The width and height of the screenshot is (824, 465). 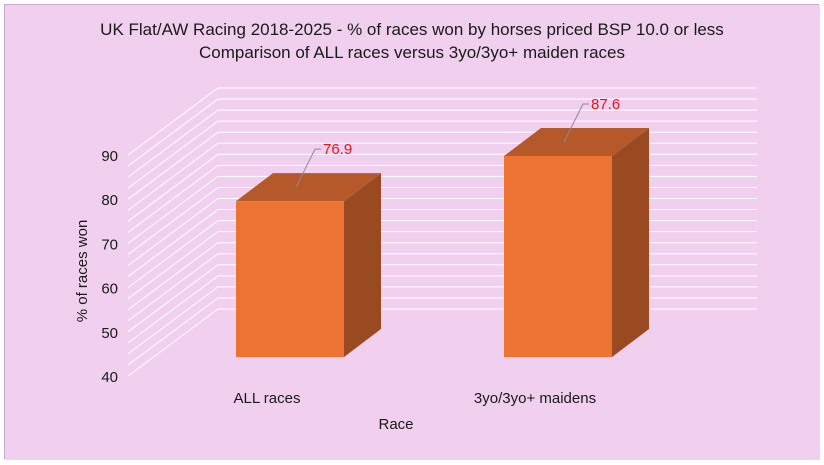 What do you see at coordinates (457, 142) in the screenshot?
I see `data-label-layer: 76.9 87.6` at bounding box center [457, 142].